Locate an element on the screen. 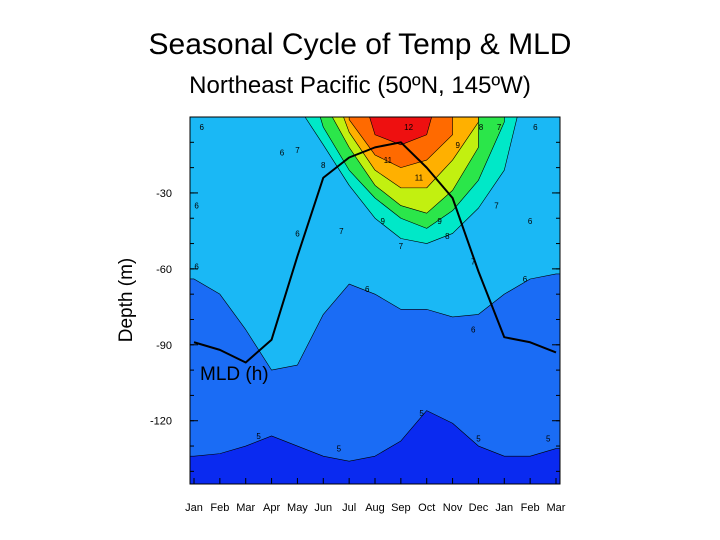  y-axis-label: Depth (m) is located at coordinates (126, 300).